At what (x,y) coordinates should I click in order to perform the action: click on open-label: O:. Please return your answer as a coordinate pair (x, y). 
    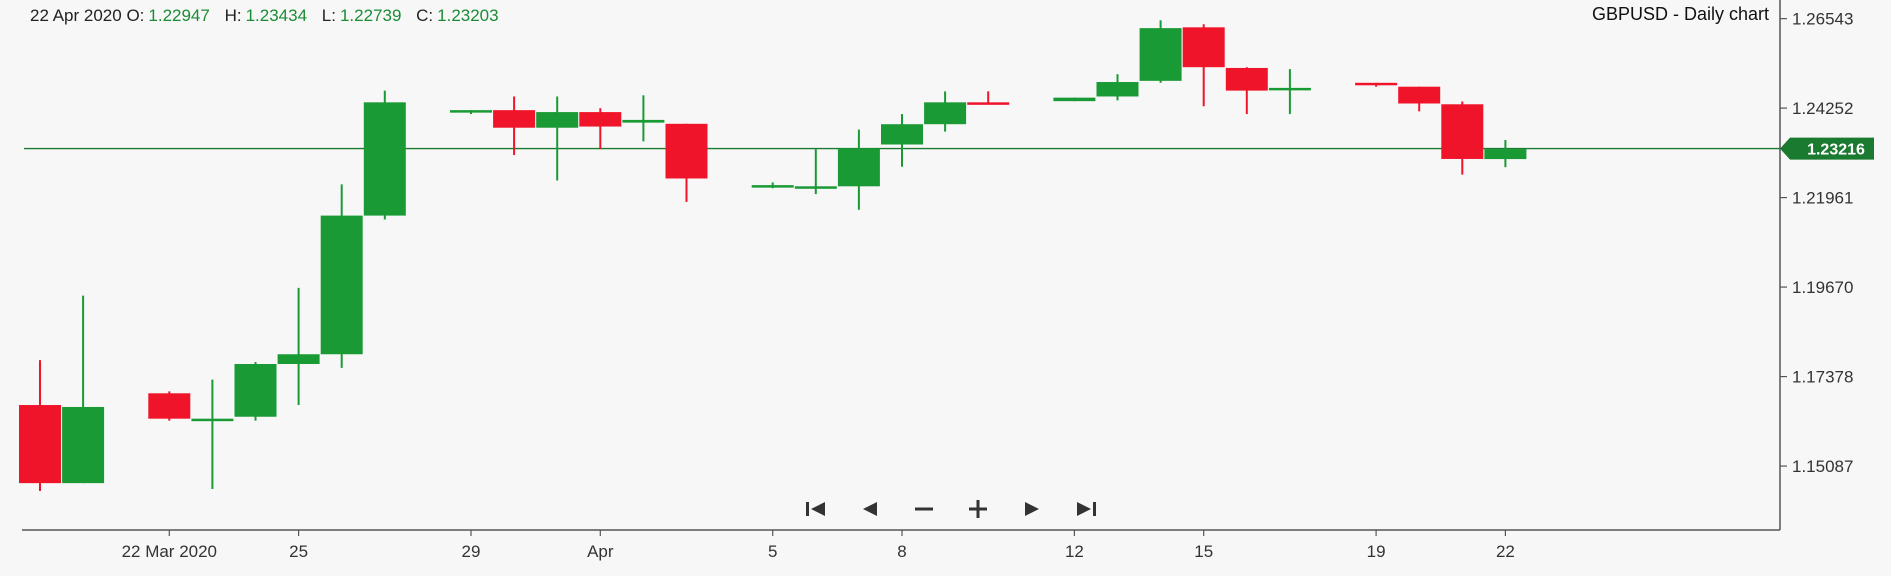
    Looking at the image, I should click on (135, 15).